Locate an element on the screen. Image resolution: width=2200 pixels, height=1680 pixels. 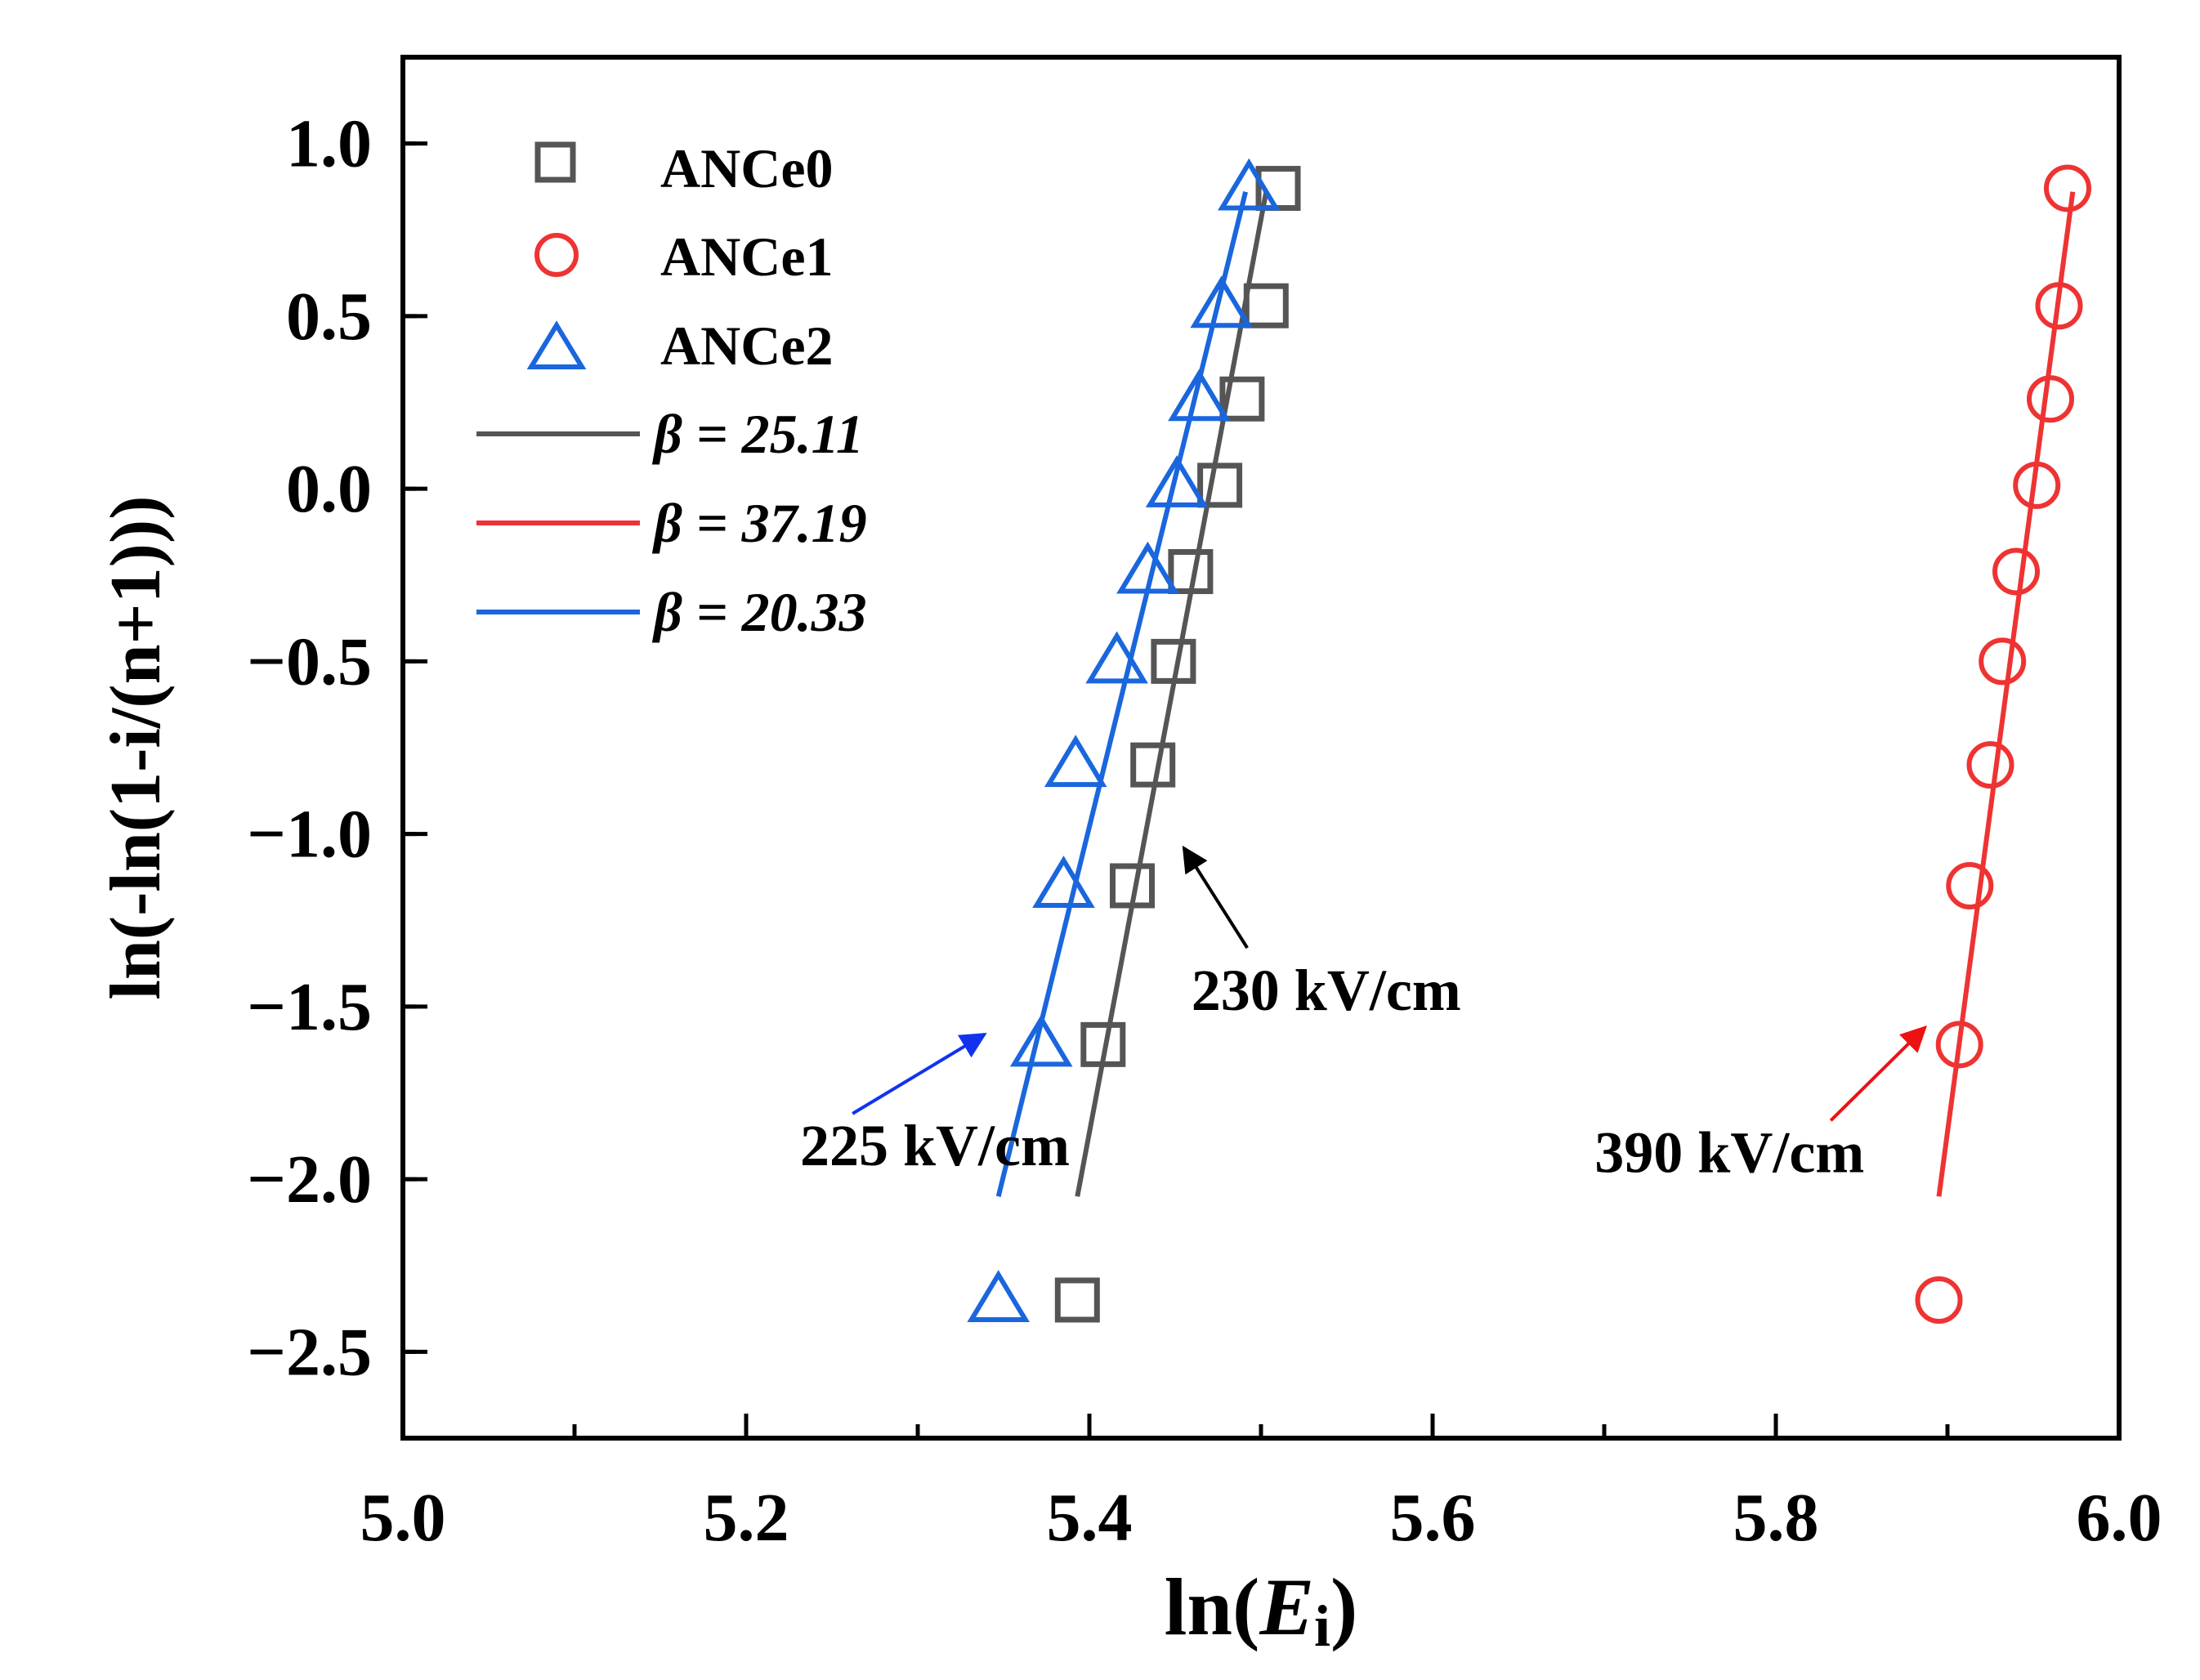
x-axis-label: ln(Ei) is located at coordinates (1261, 1610).